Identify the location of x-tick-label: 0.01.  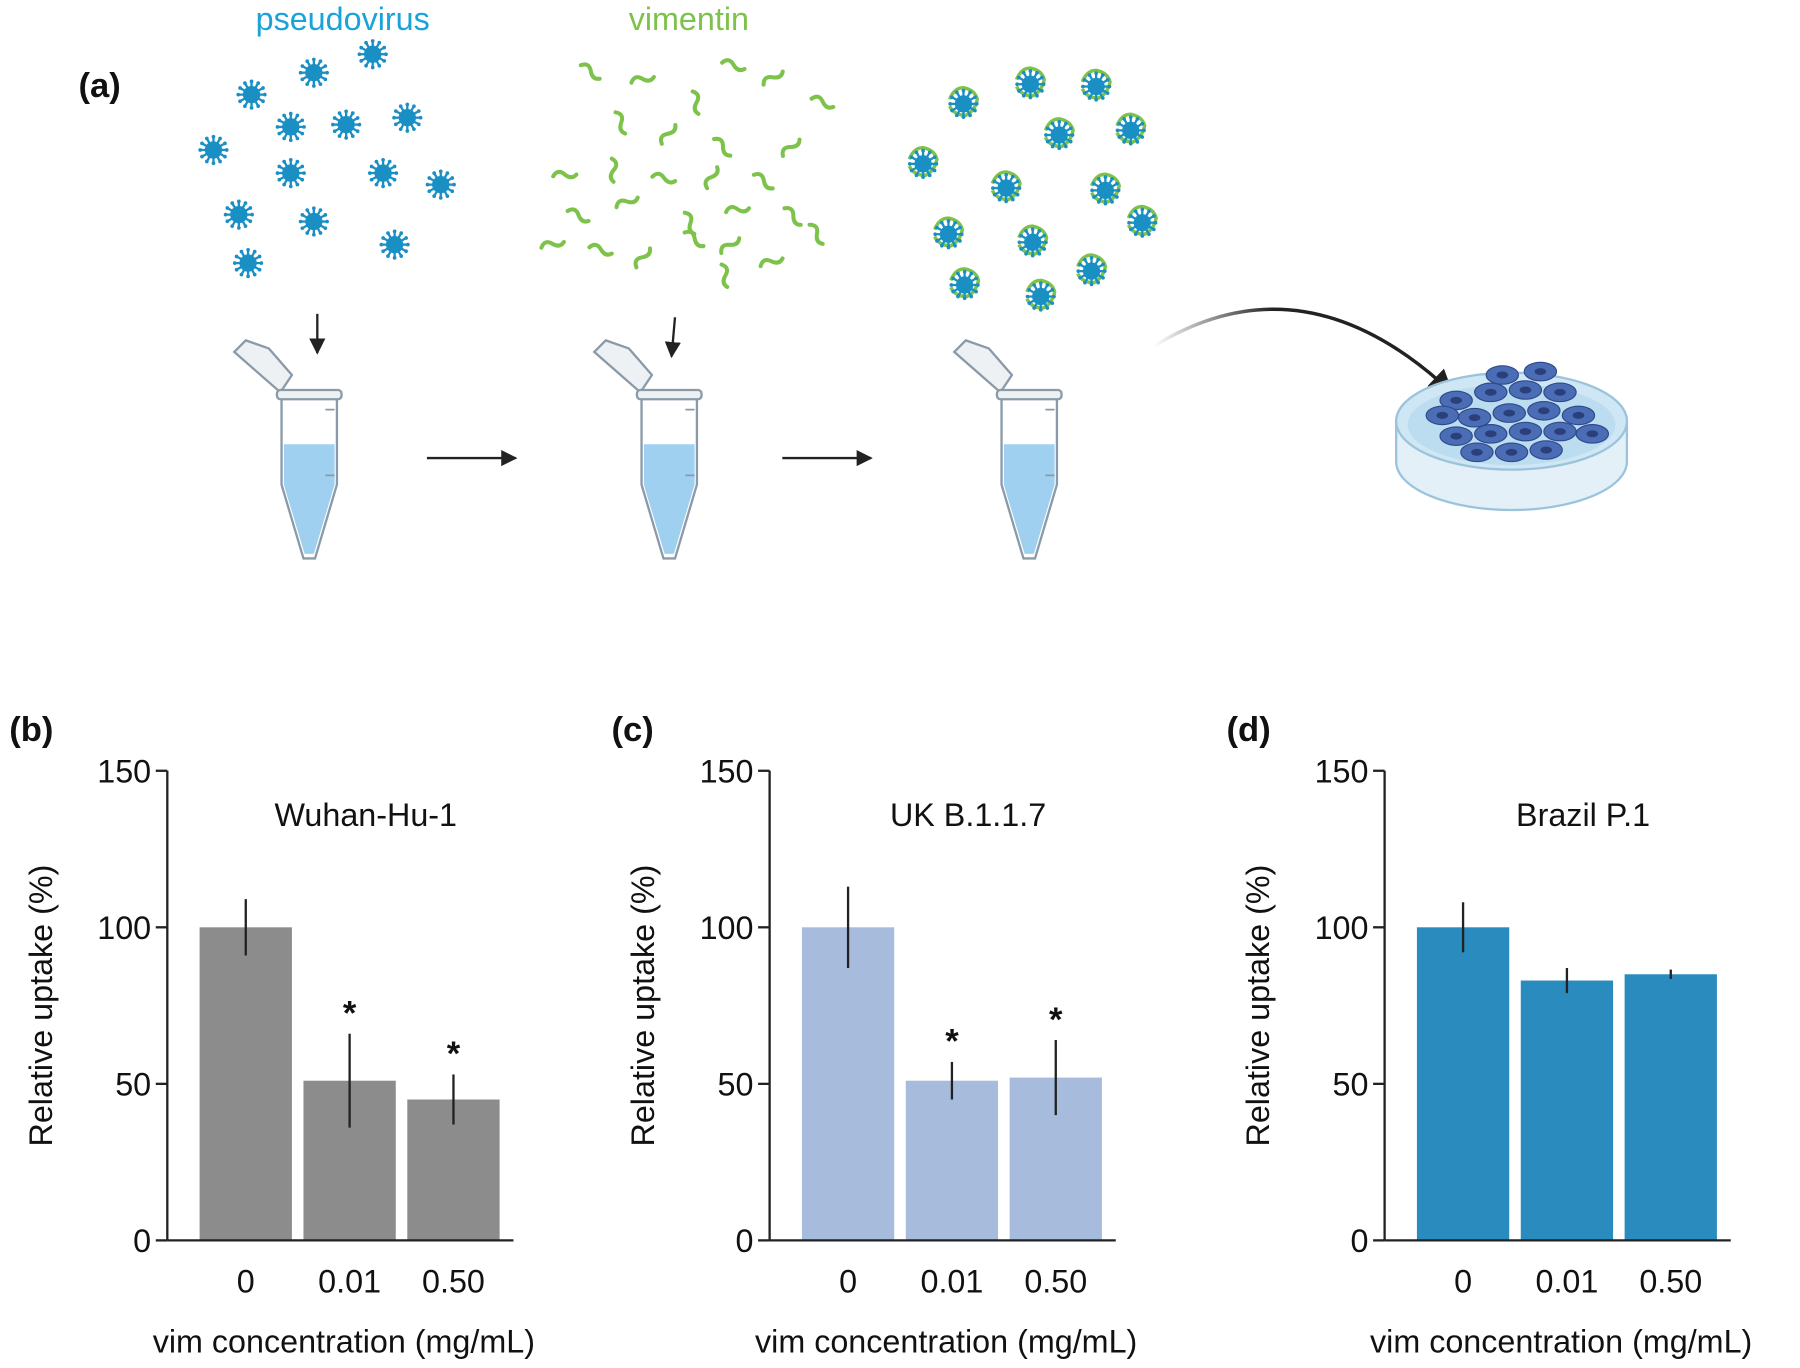
(349, 1281).